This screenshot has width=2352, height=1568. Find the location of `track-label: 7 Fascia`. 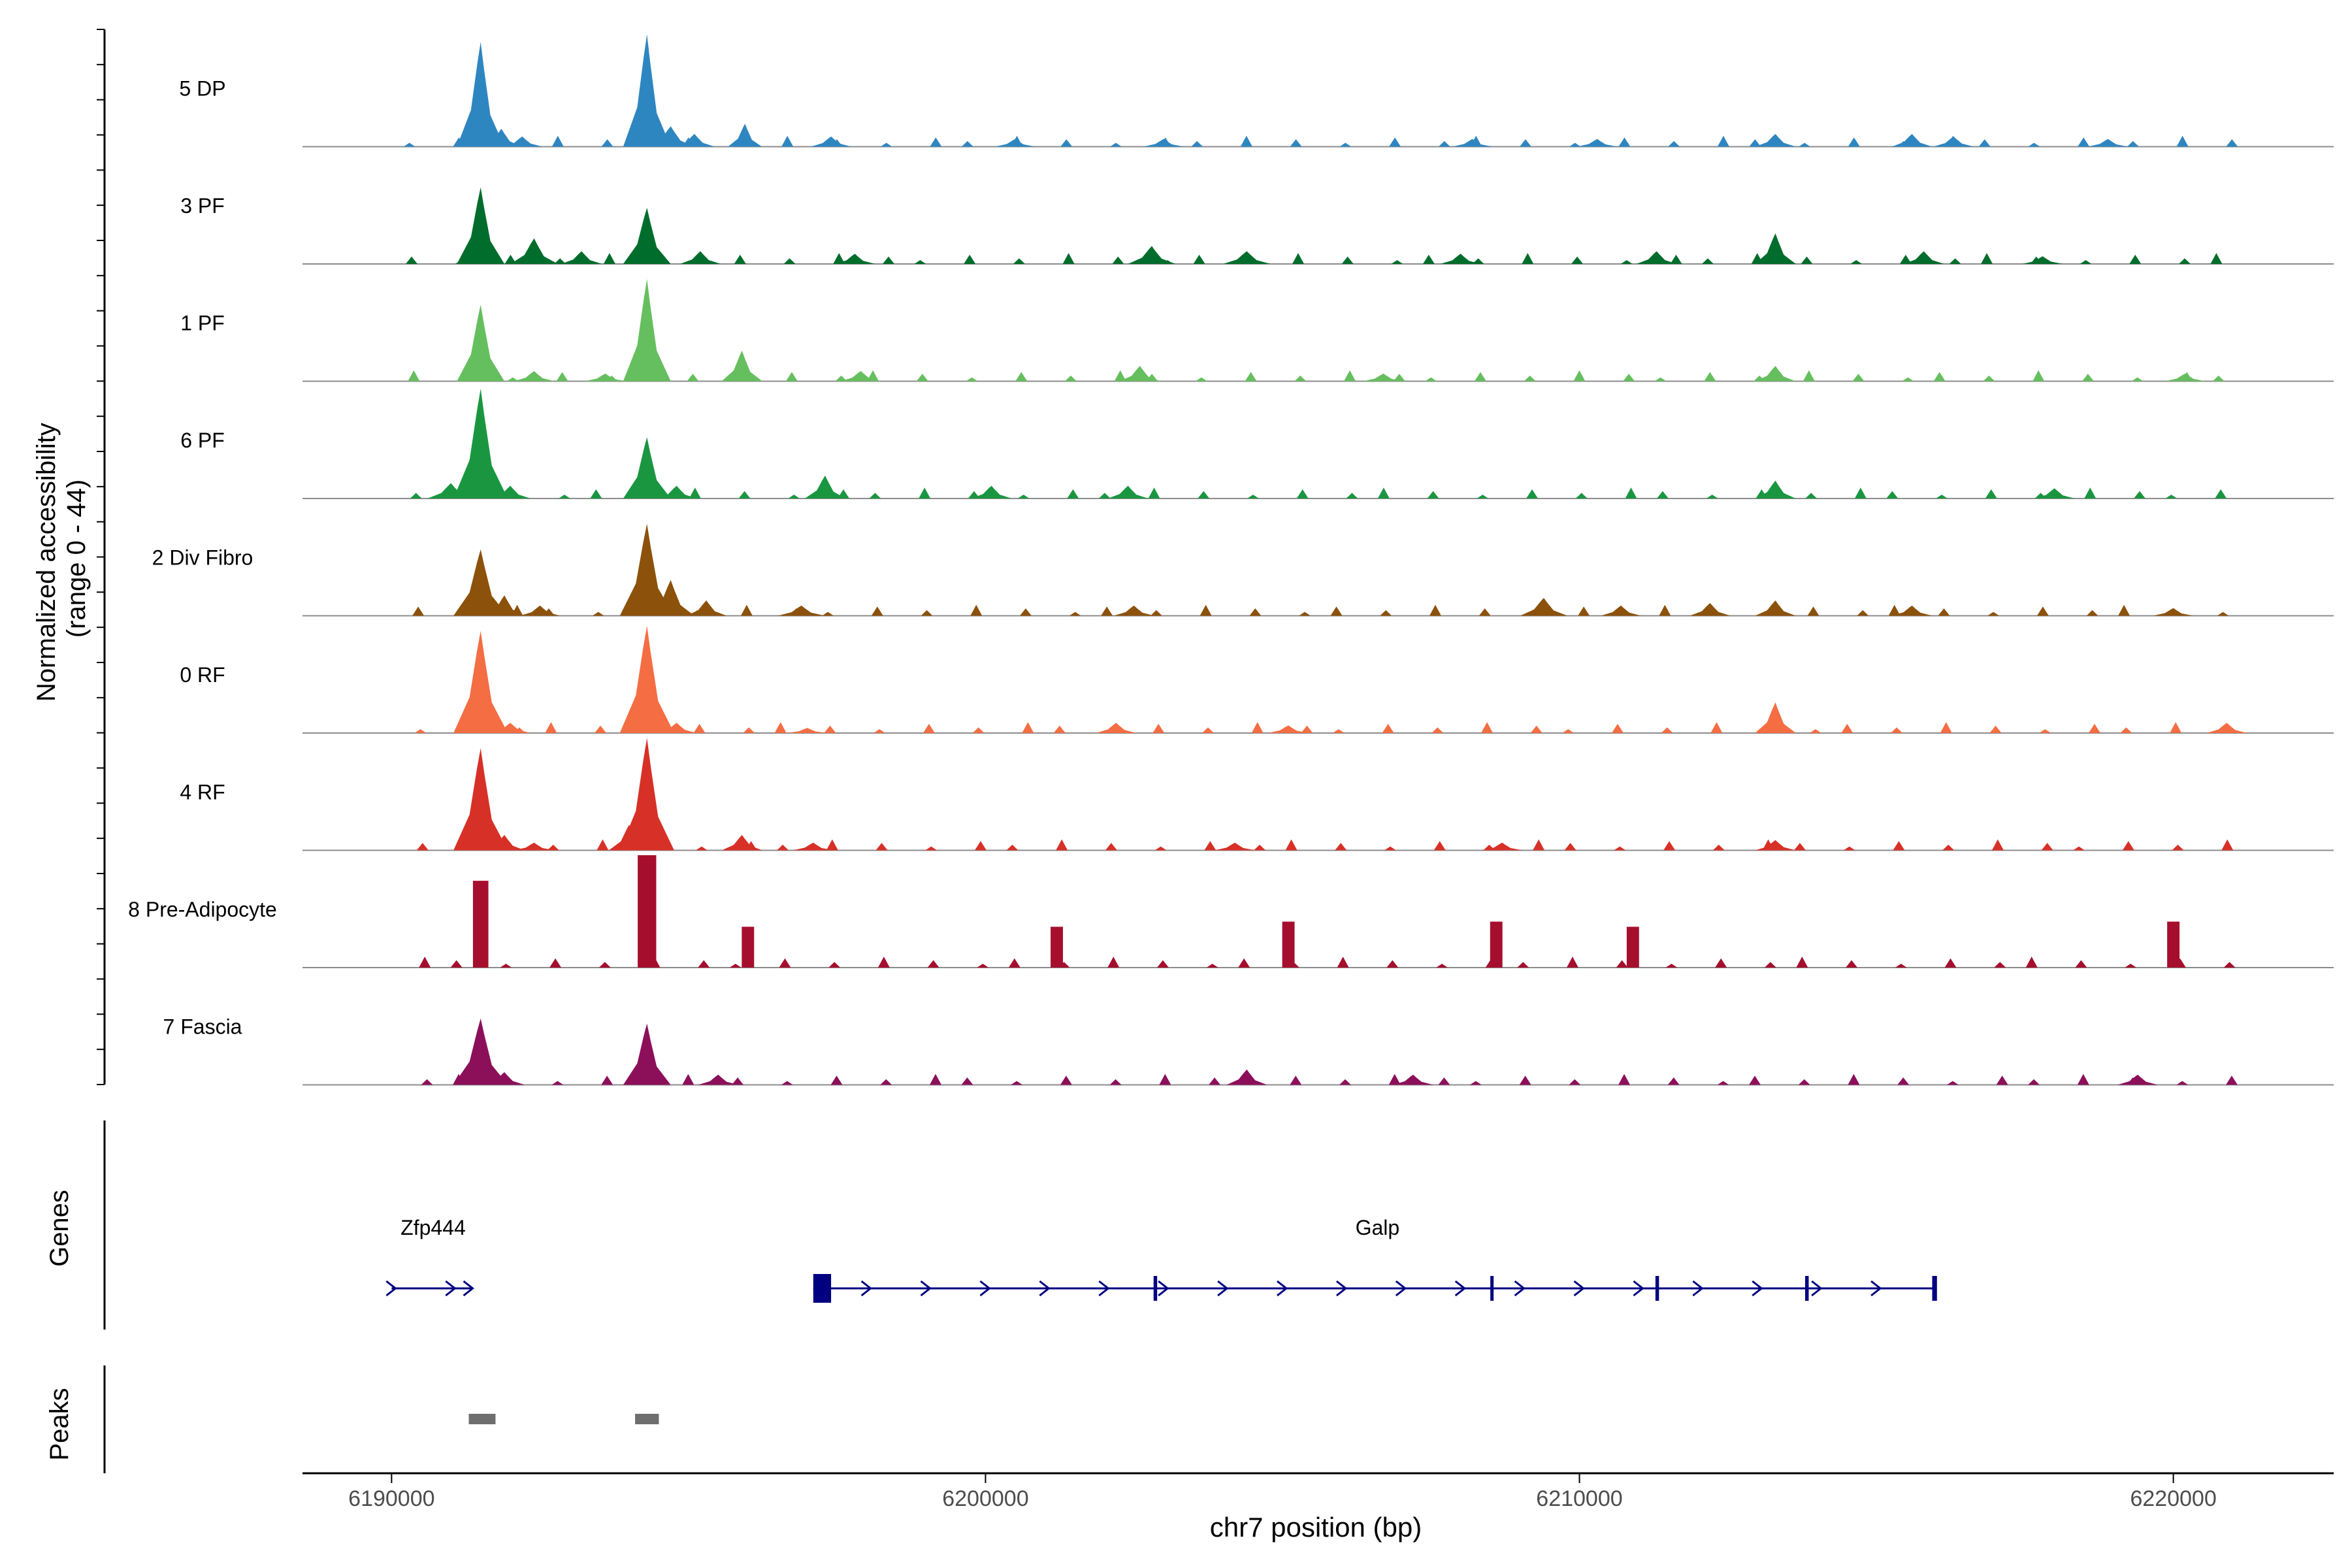

track-label: 7 Fascia is located at coordinates (202, 1027).